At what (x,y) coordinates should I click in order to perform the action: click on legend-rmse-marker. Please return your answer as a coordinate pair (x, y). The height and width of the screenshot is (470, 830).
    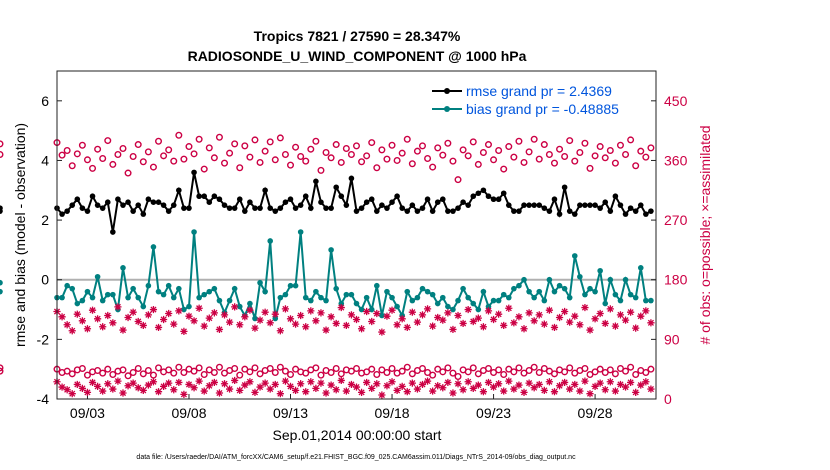
    Looking at the image, I should click on (447, 91).